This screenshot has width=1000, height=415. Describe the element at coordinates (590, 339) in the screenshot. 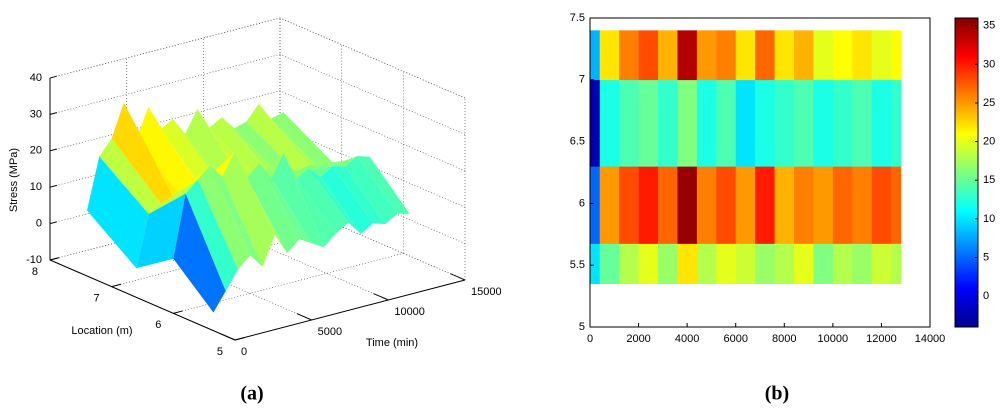

I see `x-tick-label: 0` at that location.